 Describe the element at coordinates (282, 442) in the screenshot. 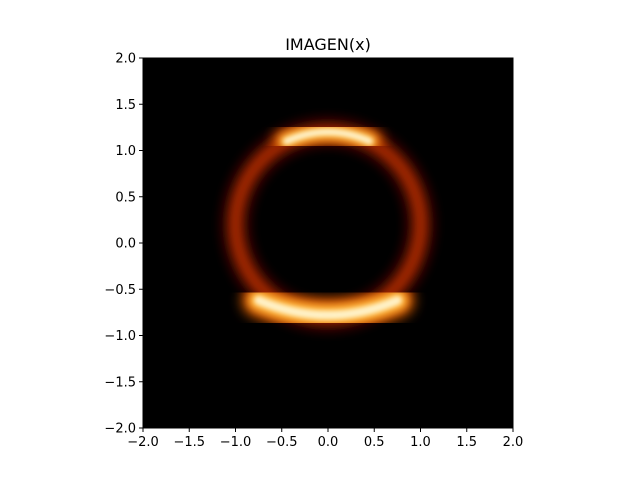

I see `x-tick-label: −0.5` at that location.